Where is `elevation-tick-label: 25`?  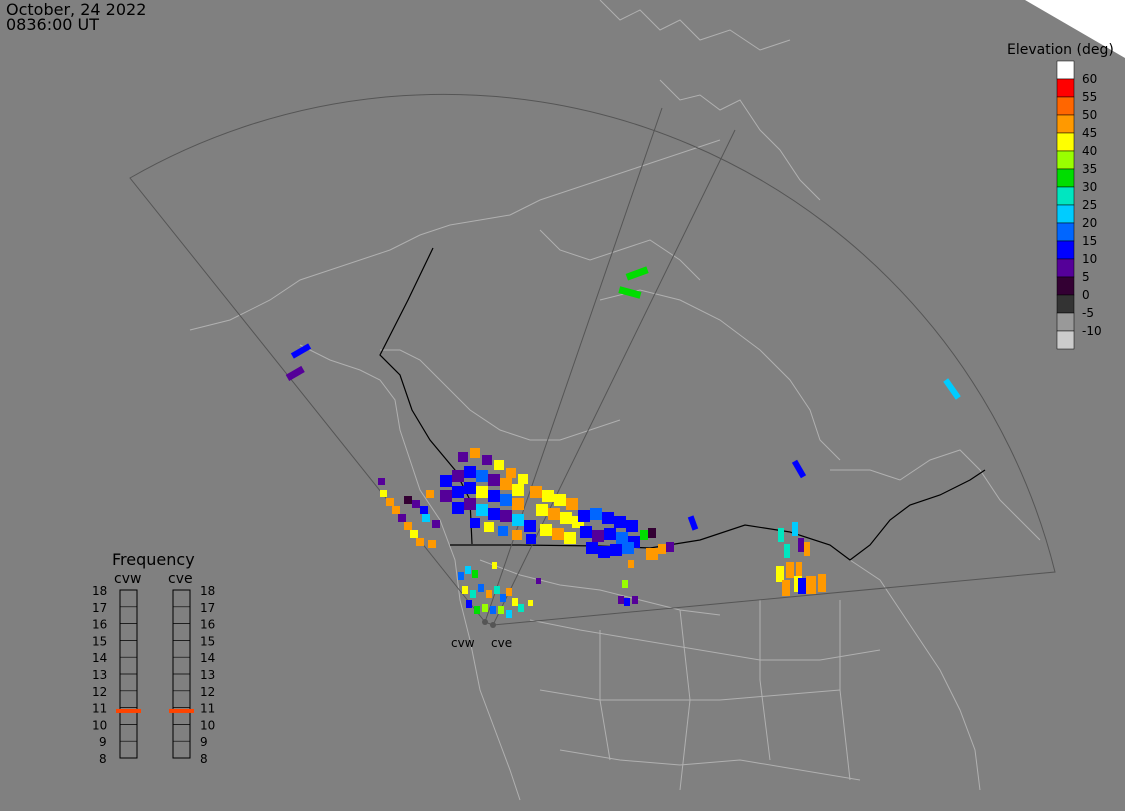
elevation-tick-label: 25 is located at coordinates (1089, 205).